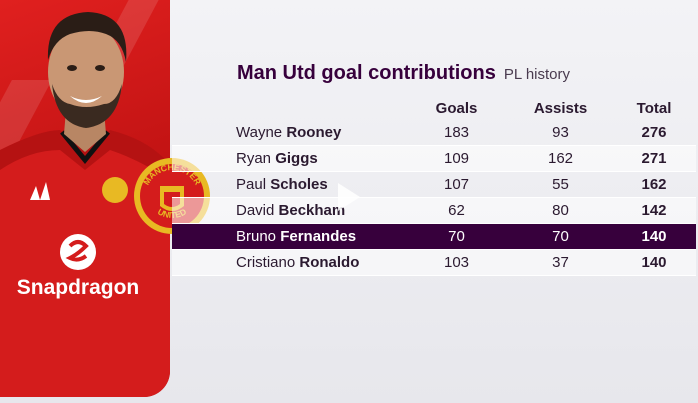  I want to click on last-name: Fernandes, so click(318, 236).